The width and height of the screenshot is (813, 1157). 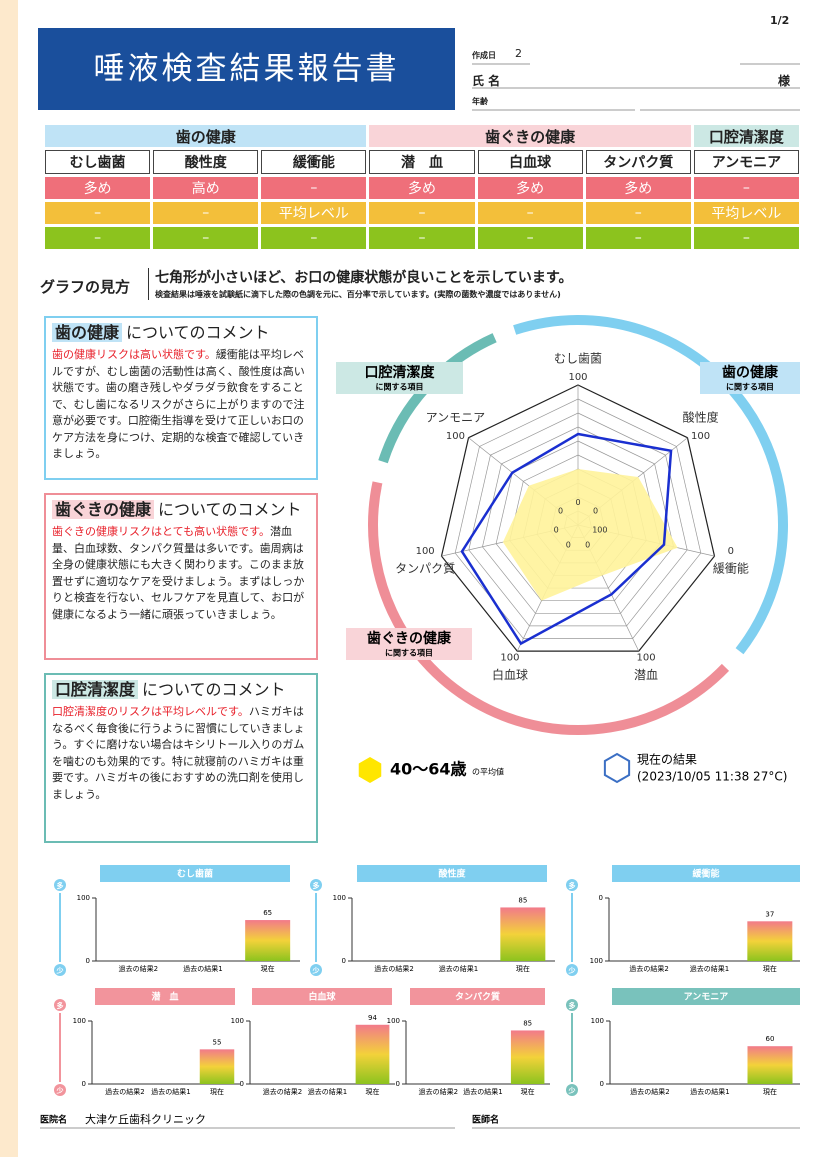 I want to click on axis-label: むし歯菌, so click(x=578, y=359).